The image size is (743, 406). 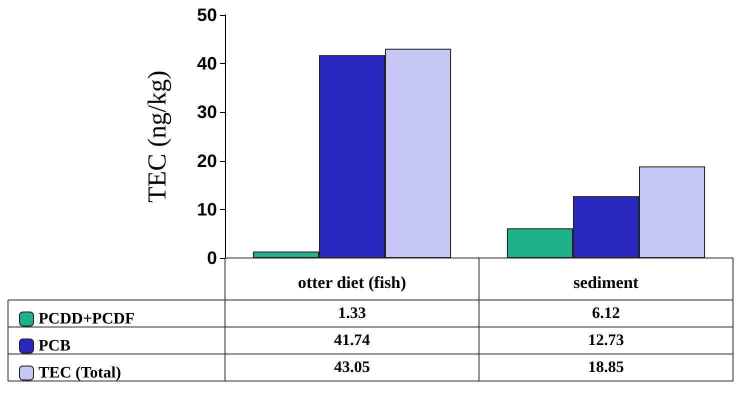 What do you see at coordinates (606, 340) in the screenshot?
I see `data-label: 12.73` at bounding box center [606, 340].